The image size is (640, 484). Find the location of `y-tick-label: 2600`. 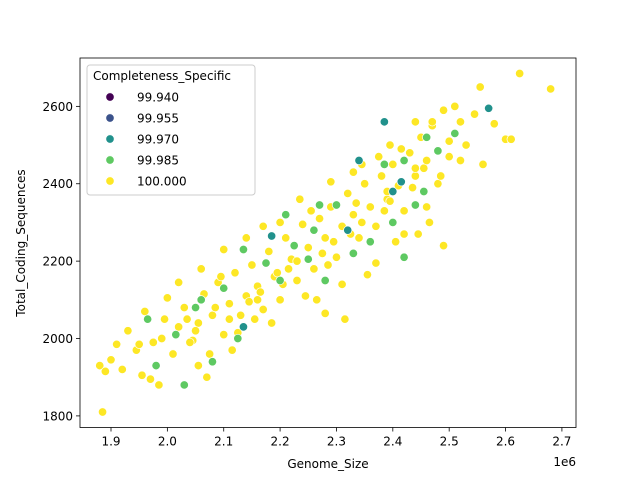

y-tick-label: 2600 is located at coordinates (57, 107).